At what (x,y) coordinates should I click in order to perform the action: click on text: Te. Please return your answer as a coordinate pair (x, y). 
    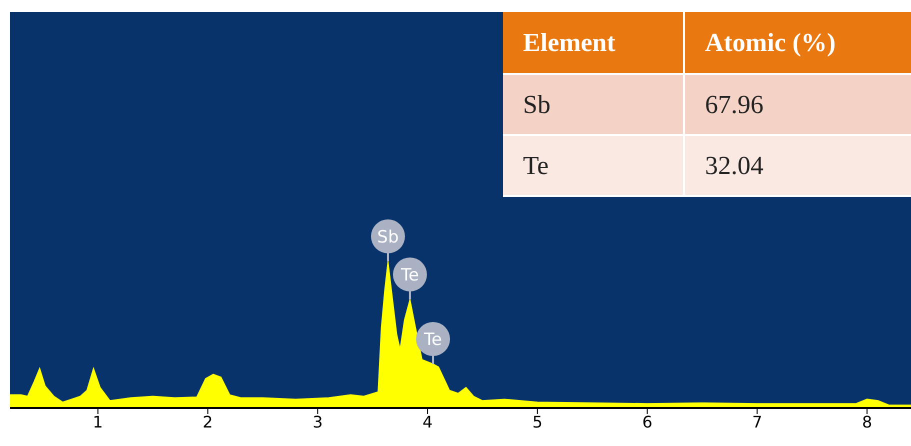
    Looking at the image, I should click on (593, 165).